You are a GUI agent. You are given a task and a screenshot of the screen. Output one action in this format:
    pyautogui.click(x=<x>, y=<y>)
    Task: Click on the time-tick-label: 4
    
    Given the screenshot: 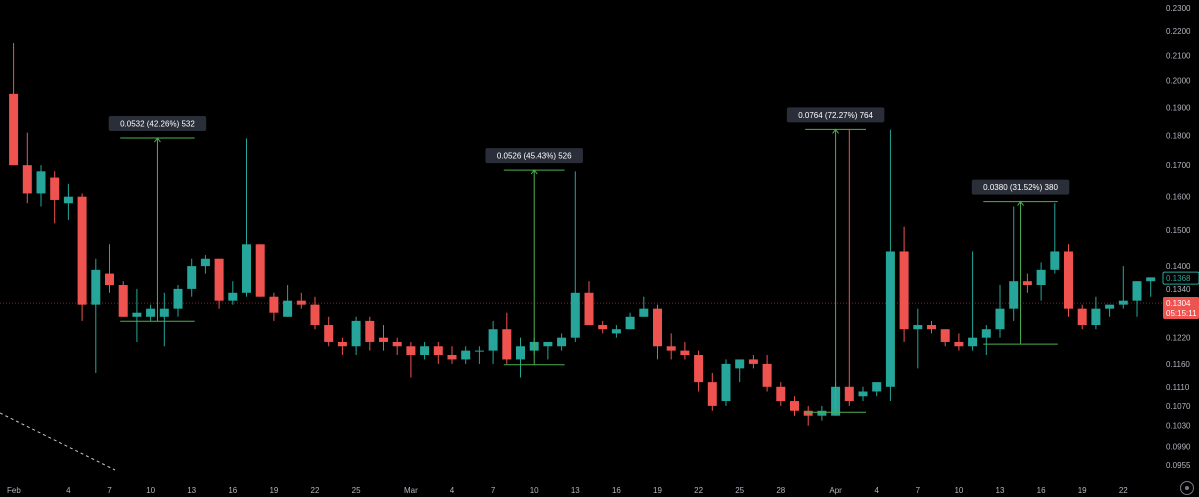 What is the action you would take?
    pyautogui.click(x=68, y=490)
    